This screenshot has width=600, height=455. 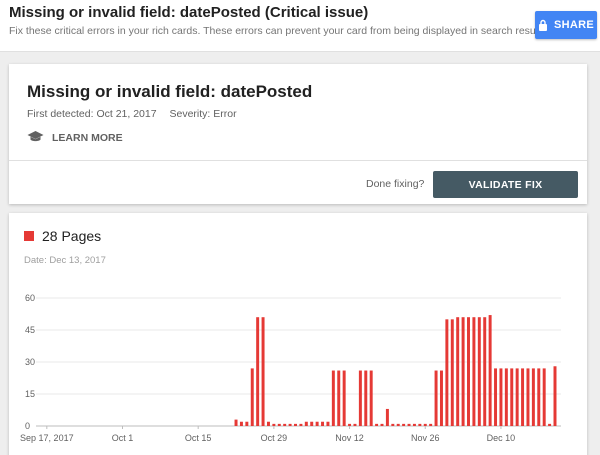 What do you see at coordinates (349, 438) in the screenshot?
I see `x-tick-label: Nov 12` at bounding box center [349, 438].